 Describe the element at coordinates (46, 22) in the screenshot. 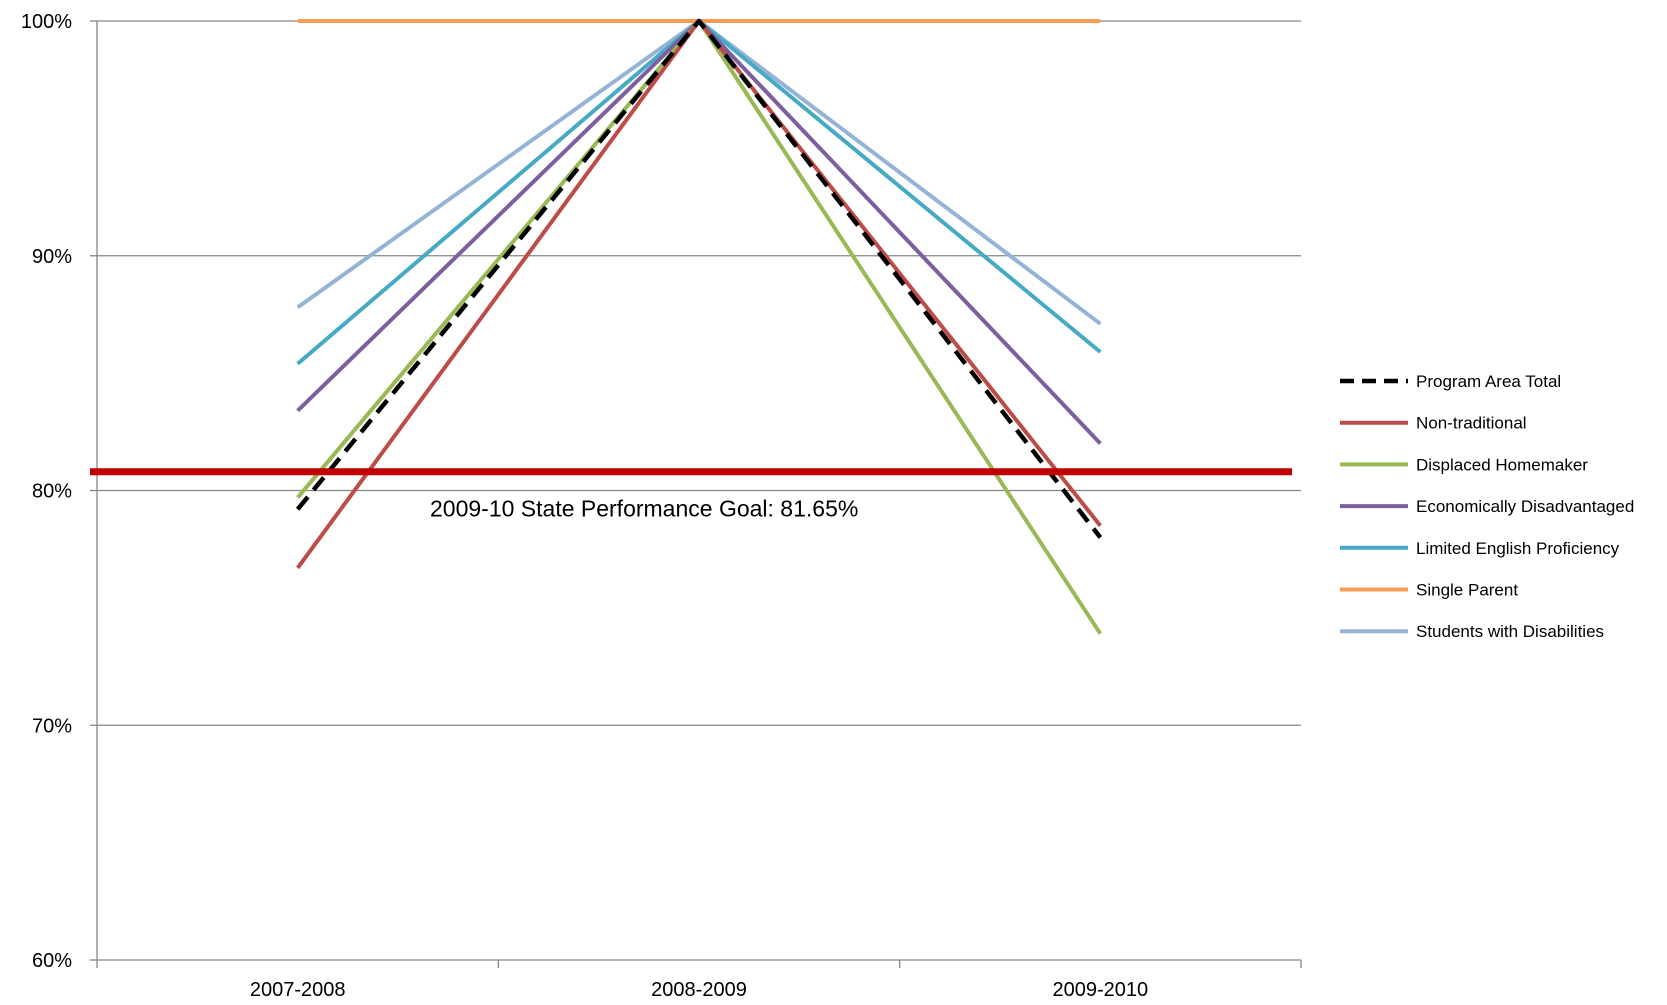

I see `y-tick-label: 100%` at that location.